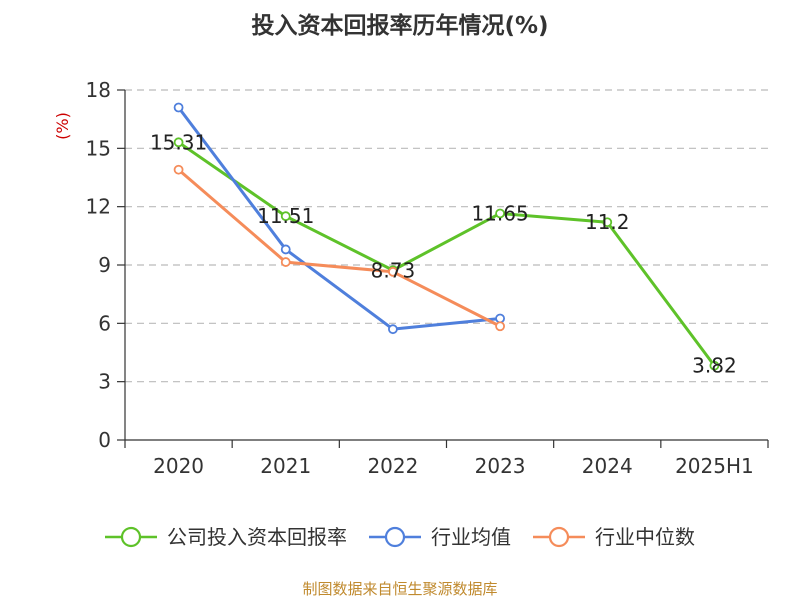 This screenshot has height=600, width=800. What do you see at coordinates (714, 466) in the screenshot?
I see `x-tick-label: 2025H1` at bounding box center [714, 466].